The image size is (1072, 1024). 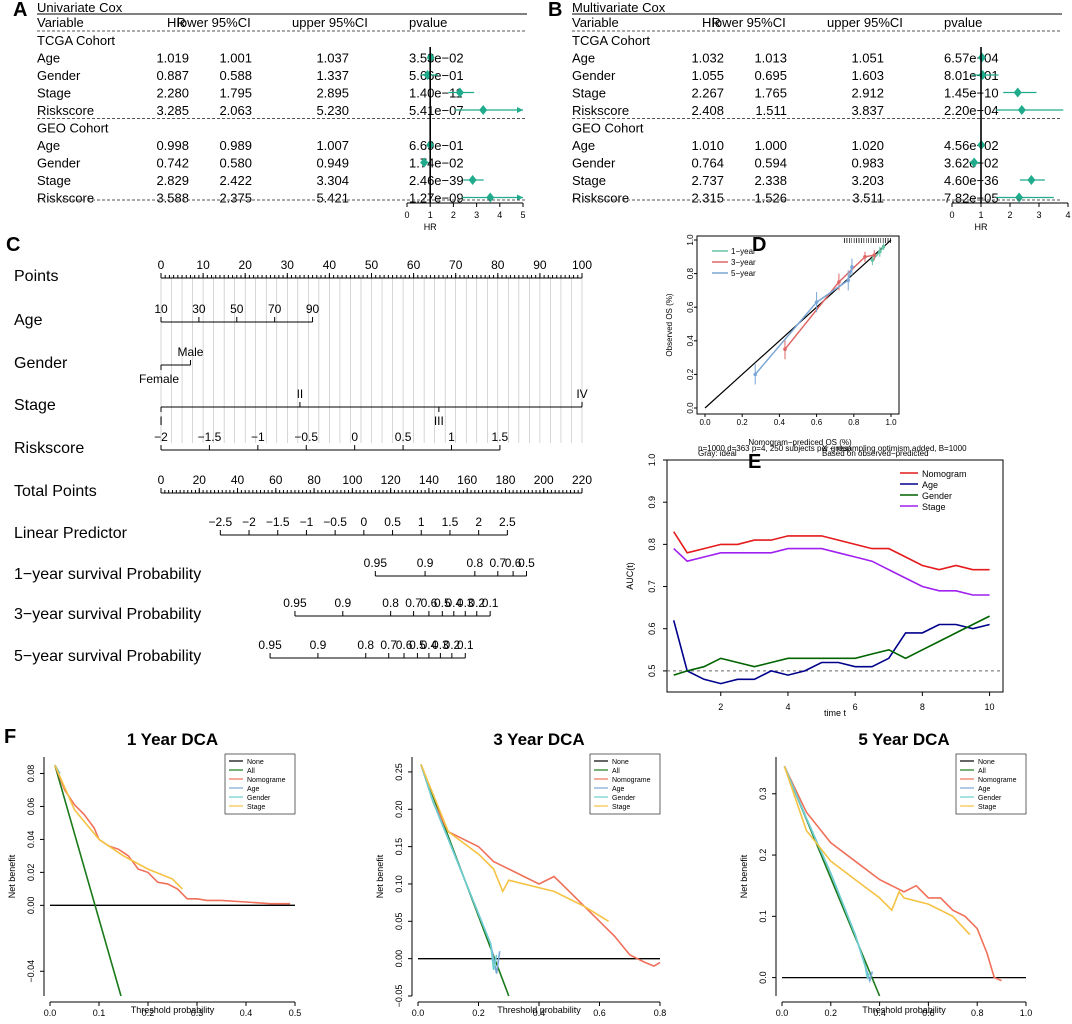 What do you see at coordinates (288, 265) in the screenshot?
I see `tick-label: 30` at bounding box center [288, 265].